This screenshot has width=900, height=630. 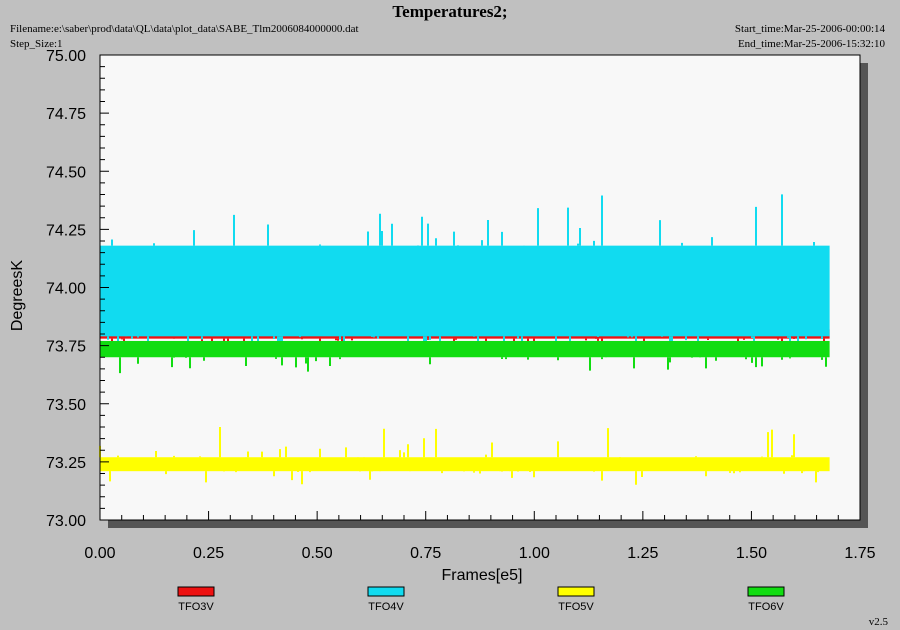 I want to click on y-tick-label: 73.25, so click(x=66, y=463).